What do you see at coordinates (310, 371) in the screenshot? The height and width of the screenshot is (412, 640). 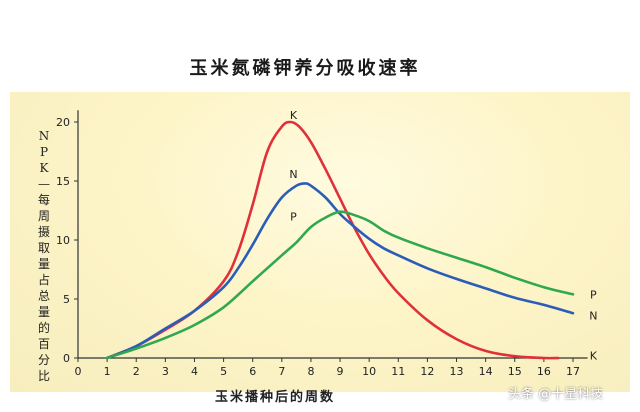 I see `x-tick-label: 8` at bounding box center [310, 371].